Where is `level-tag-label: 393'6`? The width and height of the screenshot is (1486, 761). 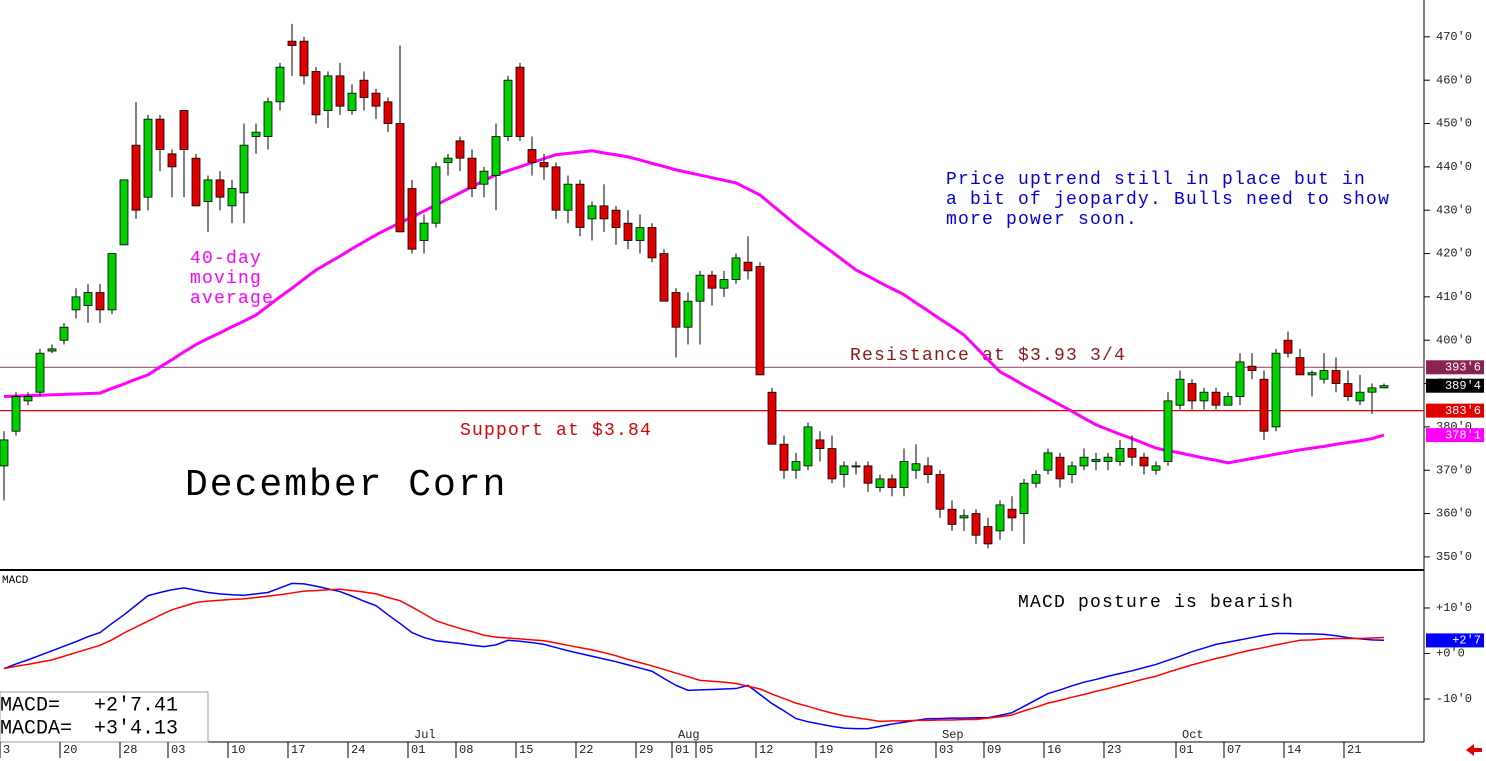 level-tag-label: 393'6 is located at coordinates (1463, 367).